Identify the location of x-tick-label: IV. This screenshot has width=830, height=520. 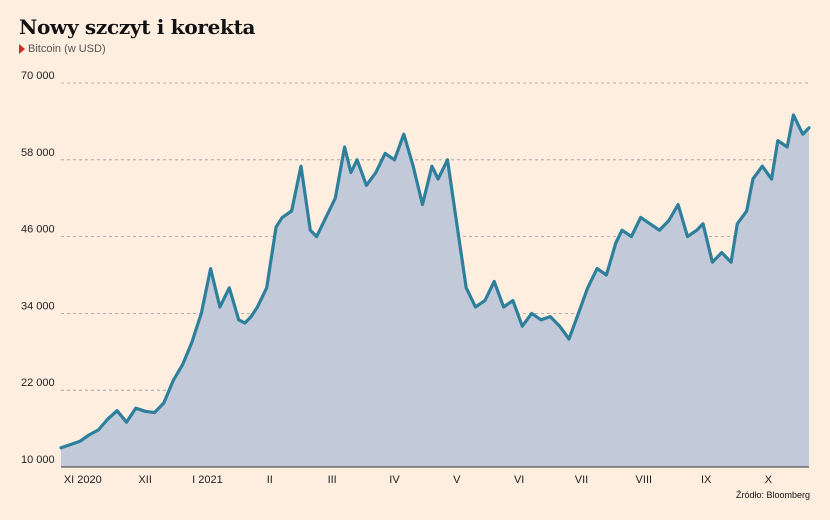
(394, 480).